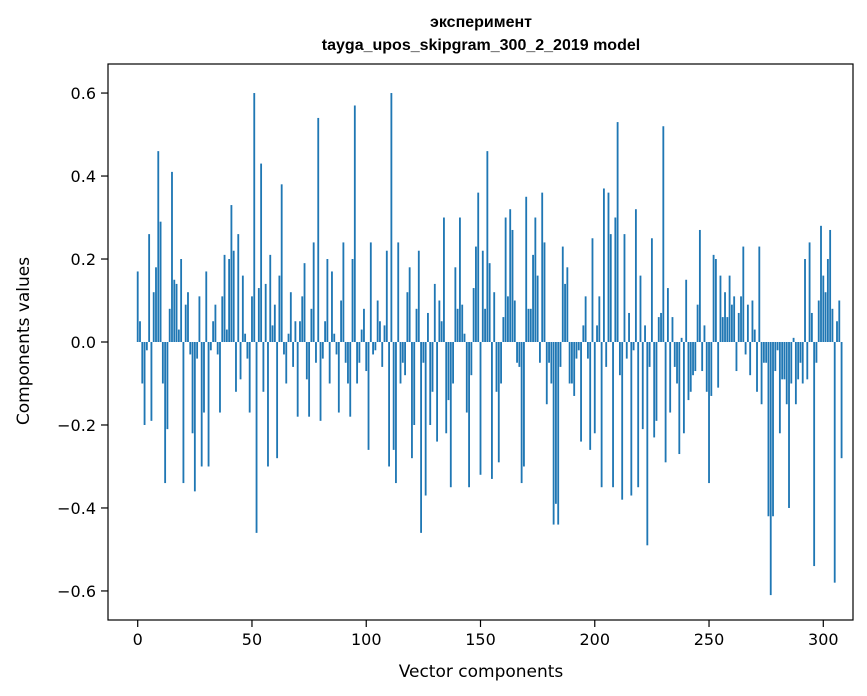 The width and height of the screenshot is (867, 696). I want to click on y-tick-label: 0.0, so click(83, 342).